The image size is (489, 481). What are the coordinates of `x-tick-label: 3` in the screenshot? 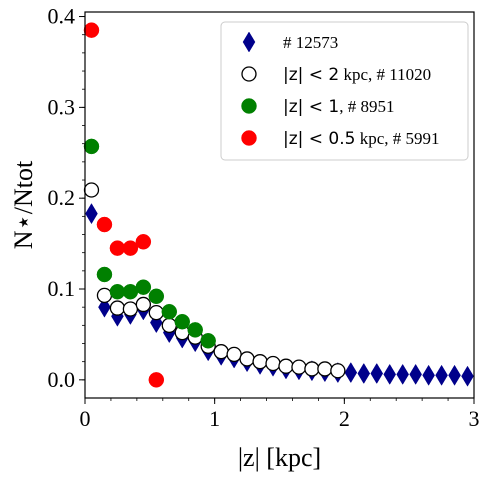 It's located at (474, 418).